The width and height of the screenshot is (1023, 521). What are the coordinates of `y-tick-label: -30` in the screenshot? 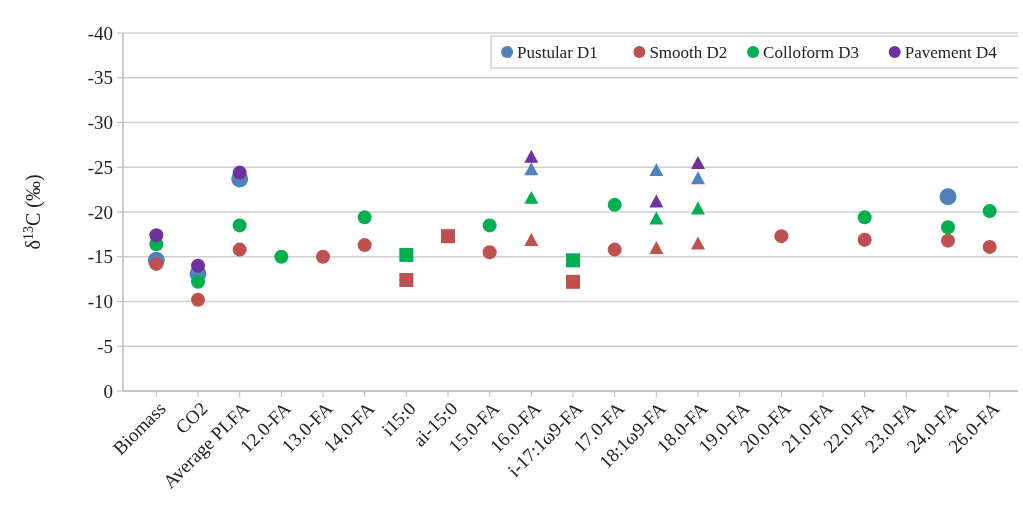 It's located at (100, 123).